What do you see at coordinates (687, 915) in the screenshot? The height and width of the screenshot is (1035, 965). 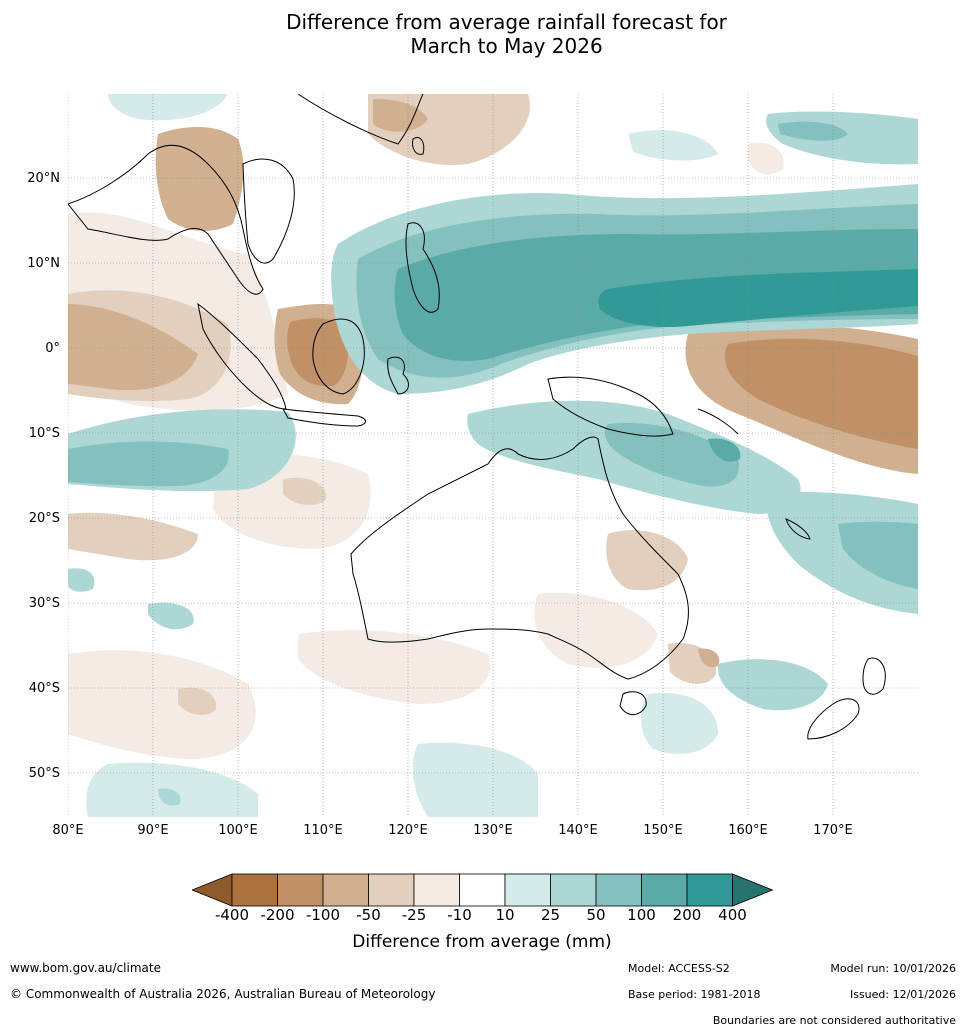 I see `colorbar-tick-label: 200` at bounding box center [687, 915].